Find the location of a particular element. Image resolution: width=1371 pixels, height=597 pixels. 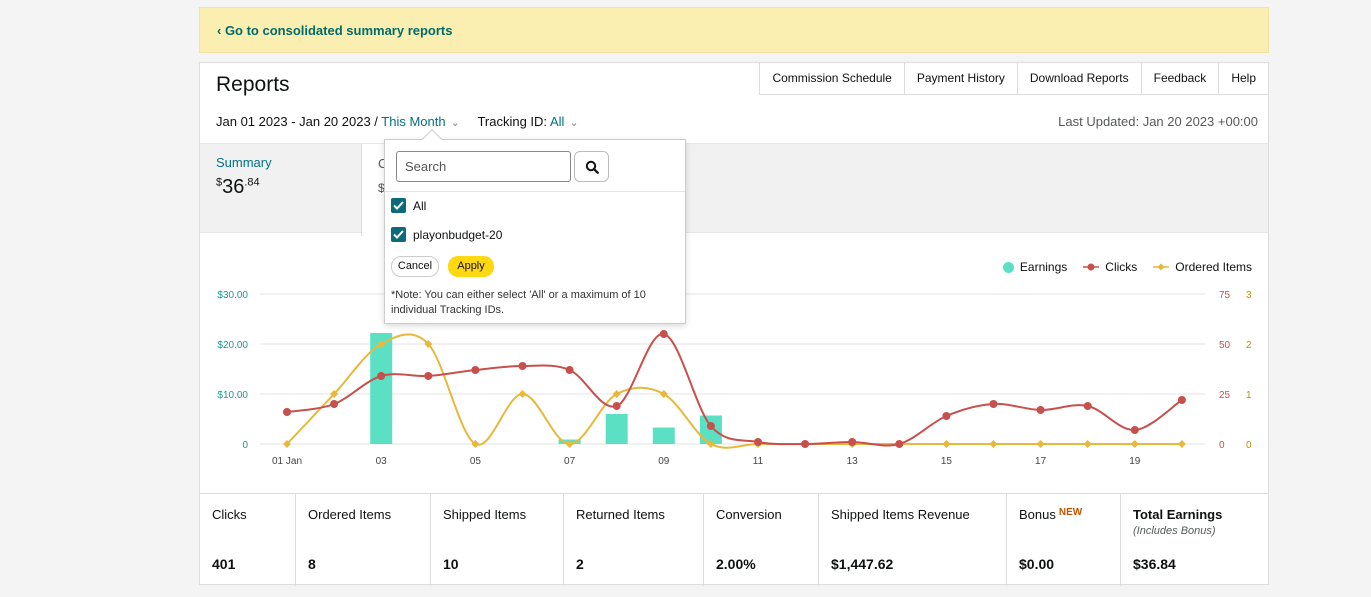

clicks-line is located at coordinates (734, 390).